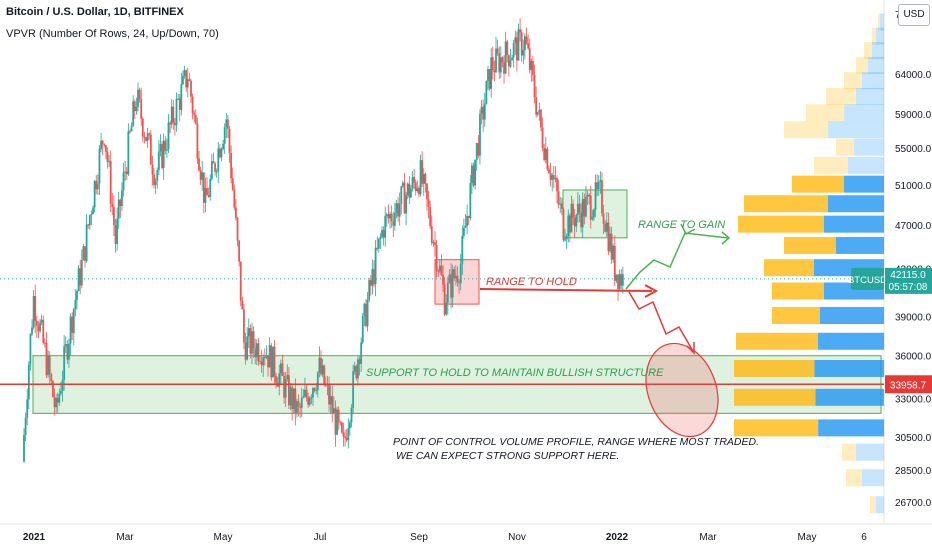  What do you see at coordinates (682, 389) in the screenshot?
I see `poc-ellipse` at bounding box center [682, 389].